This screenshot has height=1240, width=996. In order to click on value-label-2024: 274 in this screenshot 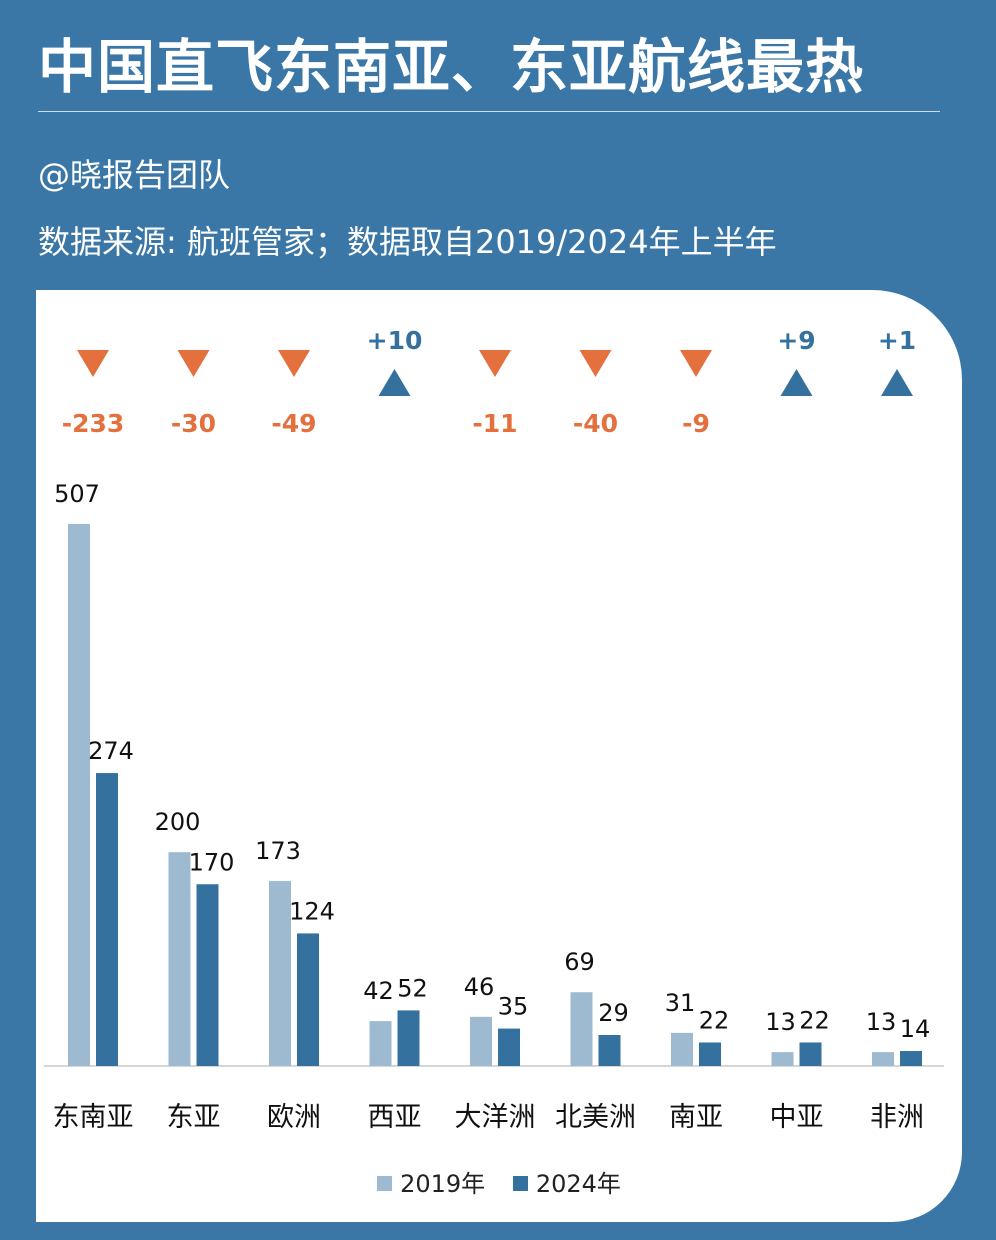, I will do `click(111, 751)`.